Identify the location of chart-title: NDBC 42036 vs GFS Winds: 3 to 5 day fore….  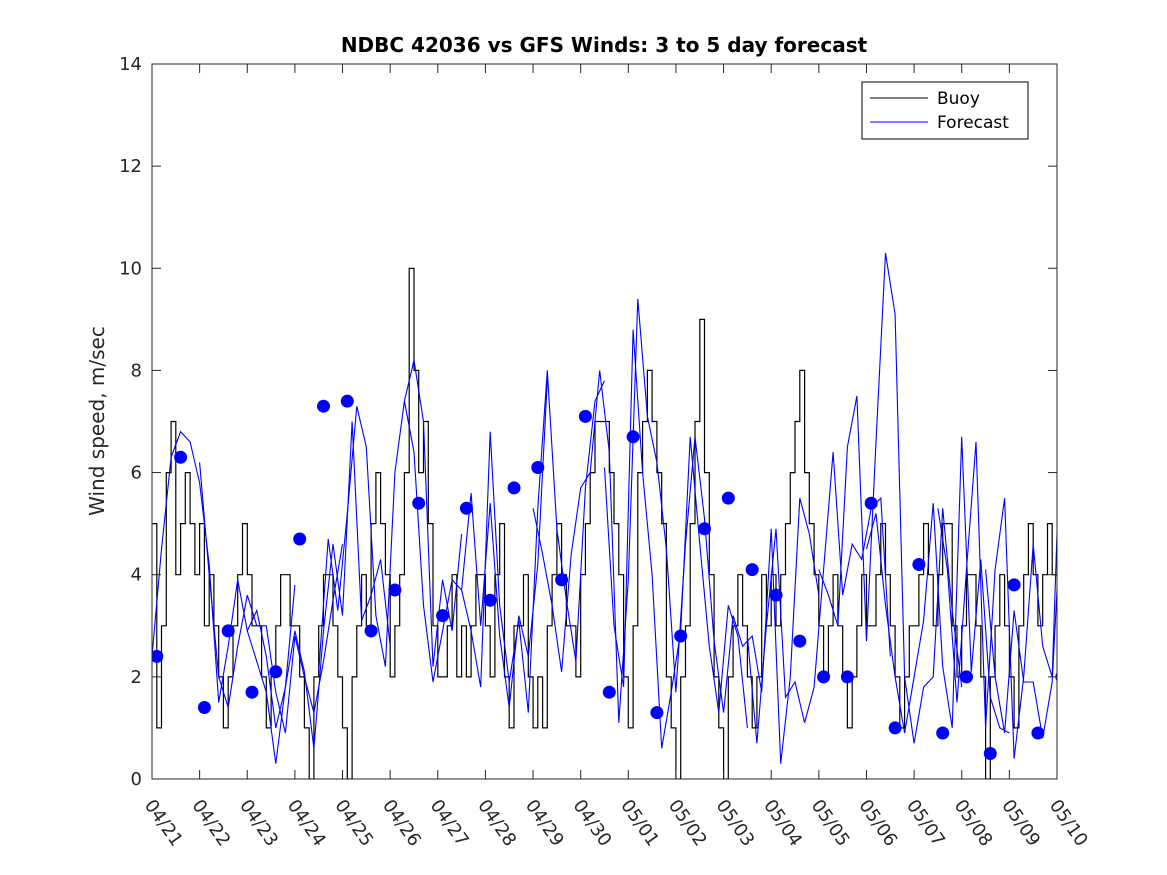
(604, 45).